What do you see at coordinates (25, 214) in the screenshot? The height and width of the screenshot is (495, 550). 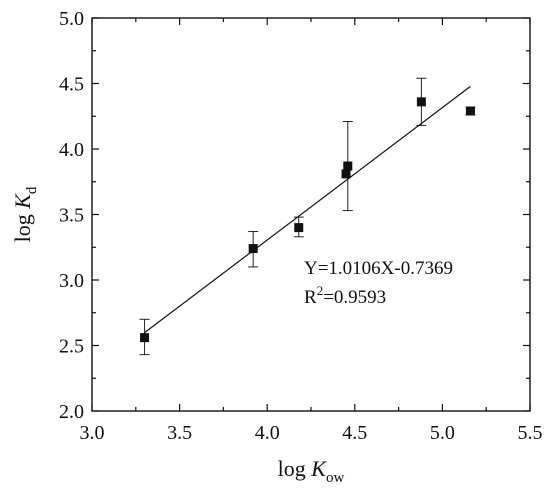 I see `y-axis-label: log Kd` at bounding box center [25, 214].